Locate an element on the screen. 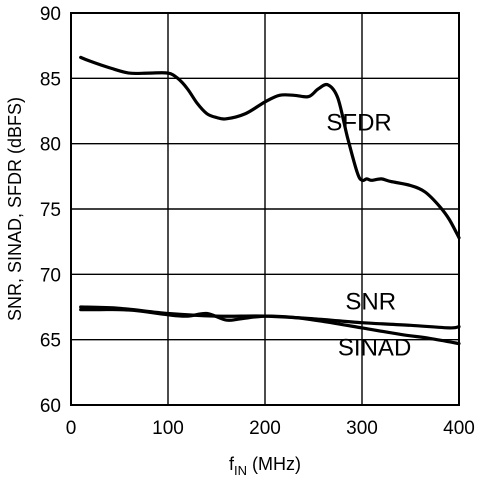 Image resolution: width=480 pixels, height=480 pixels. x-axis-label-main: f is located at coordinates (232, 464).